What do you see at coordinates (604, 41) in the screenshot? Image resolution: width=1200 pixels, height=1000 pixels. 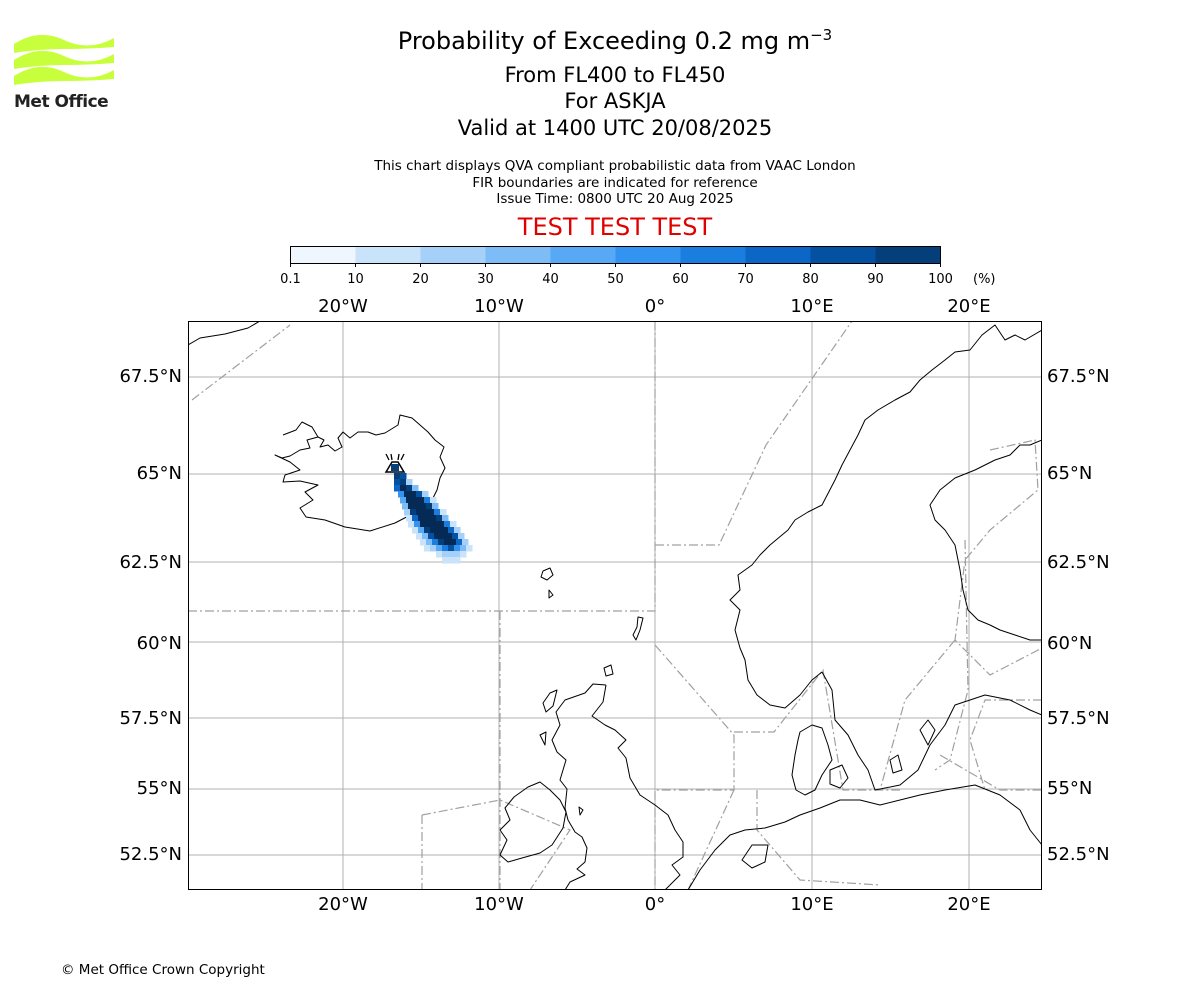 I see `title-main: Probability of Exceeding 0.2 mg m` at bounding box center [604, 41].